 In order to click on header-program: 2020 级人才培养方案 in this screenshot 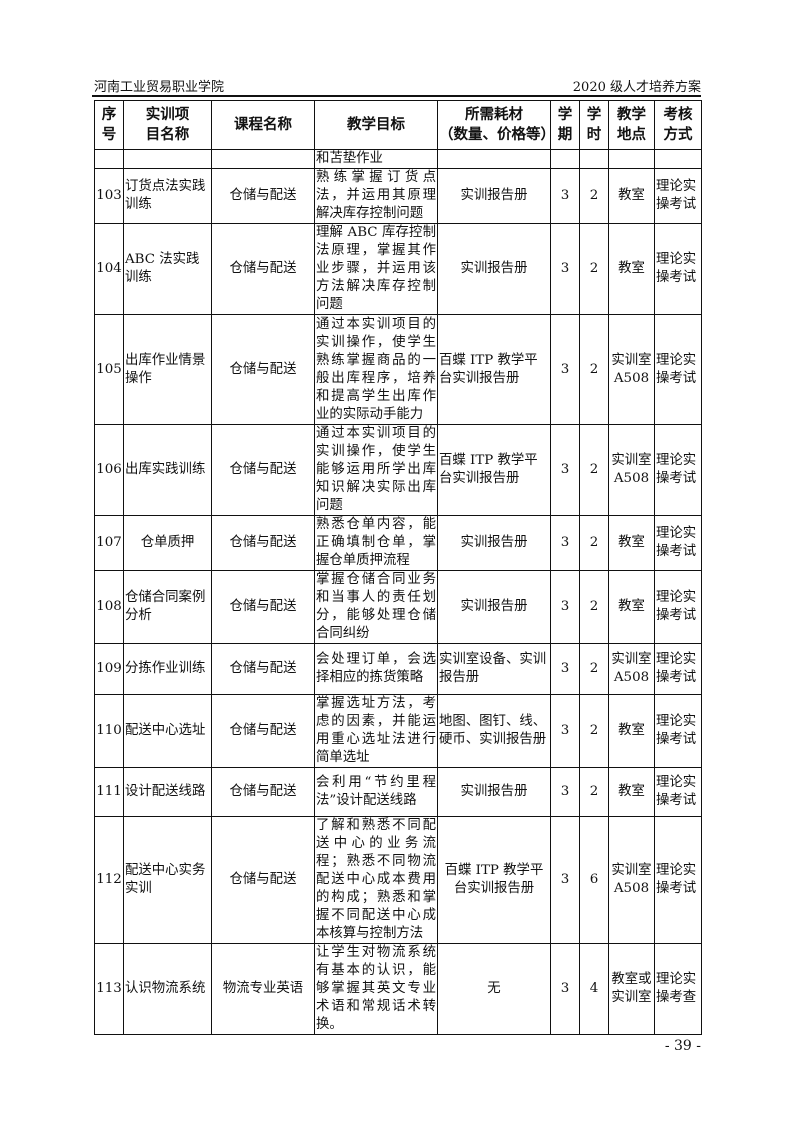, I will do `click(636, 87)`.